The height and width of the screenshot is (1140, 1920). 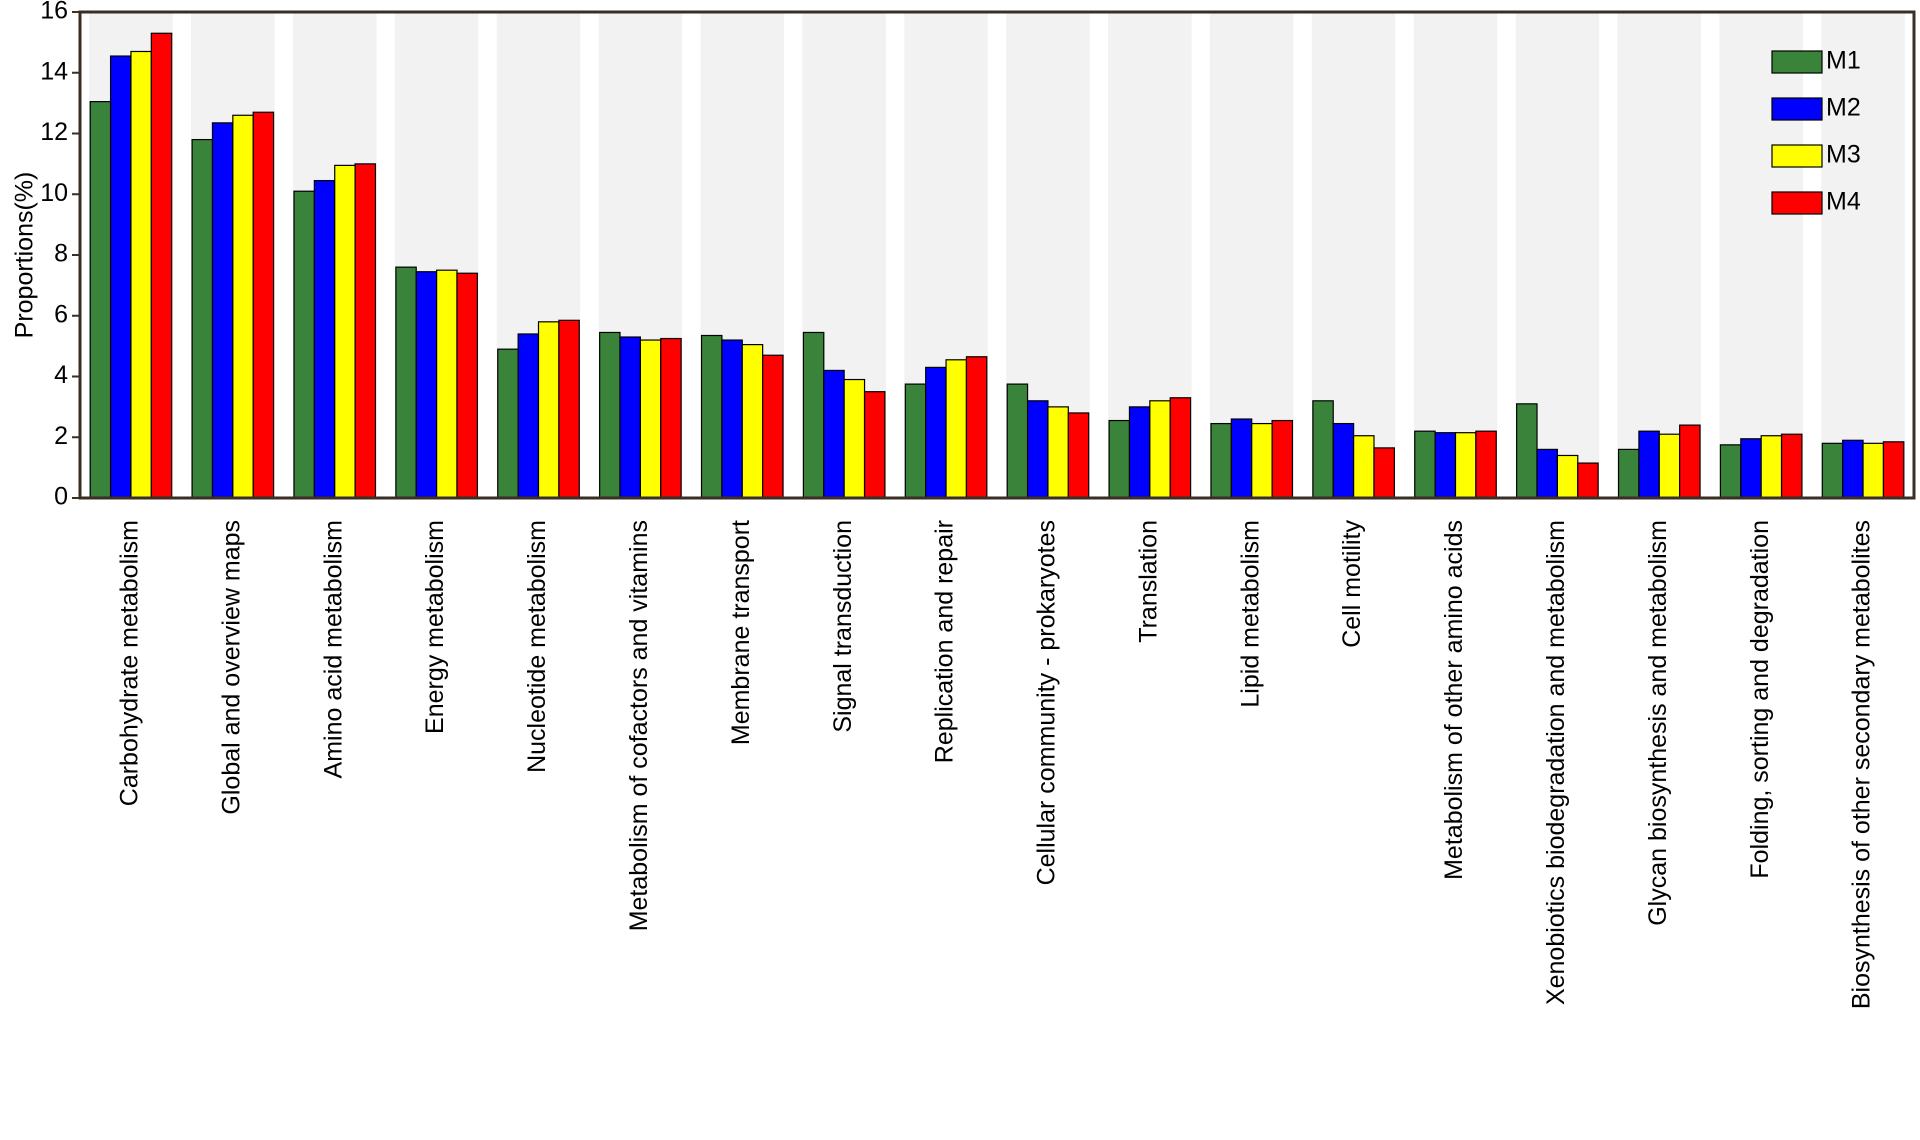 I want to click on y-tick-label: 12, so click(x=54, y=132).